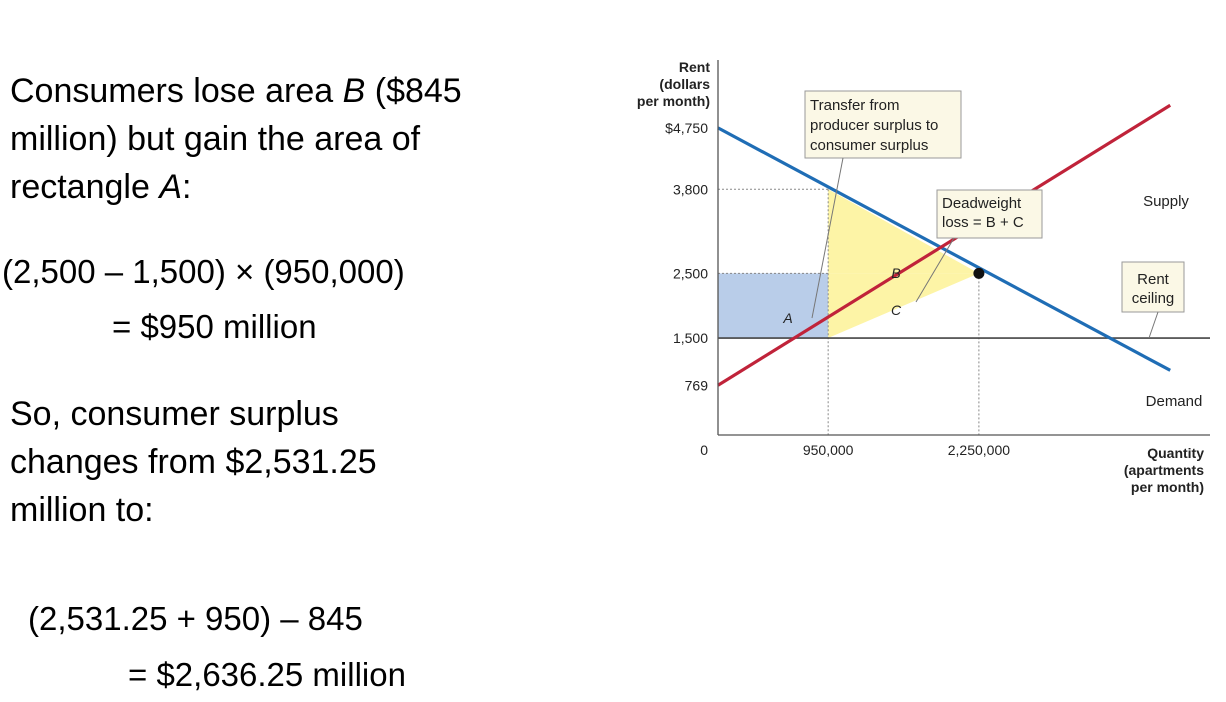  Describe the element at coordinates (1153, 298) in the screenshot. I see `rent-ceiling-label: ceiling` at that location.